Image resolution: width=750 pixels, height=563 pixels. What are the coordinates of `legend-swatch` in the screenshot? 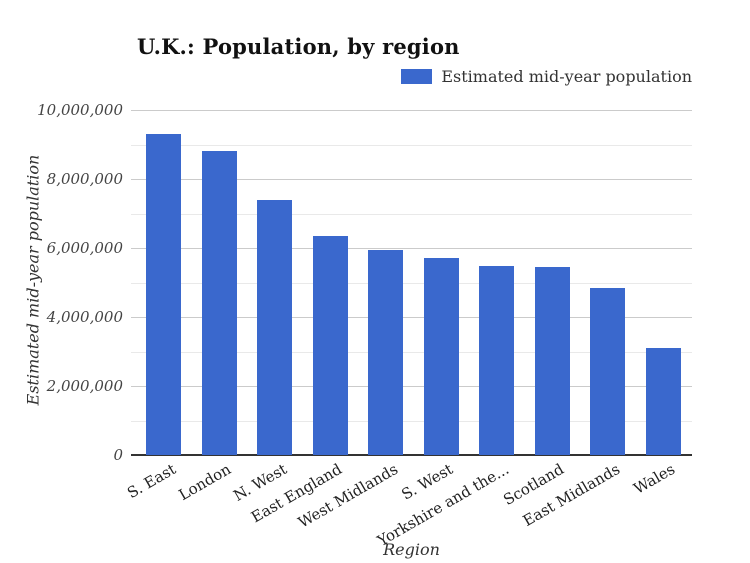 It's located at (417, 76).